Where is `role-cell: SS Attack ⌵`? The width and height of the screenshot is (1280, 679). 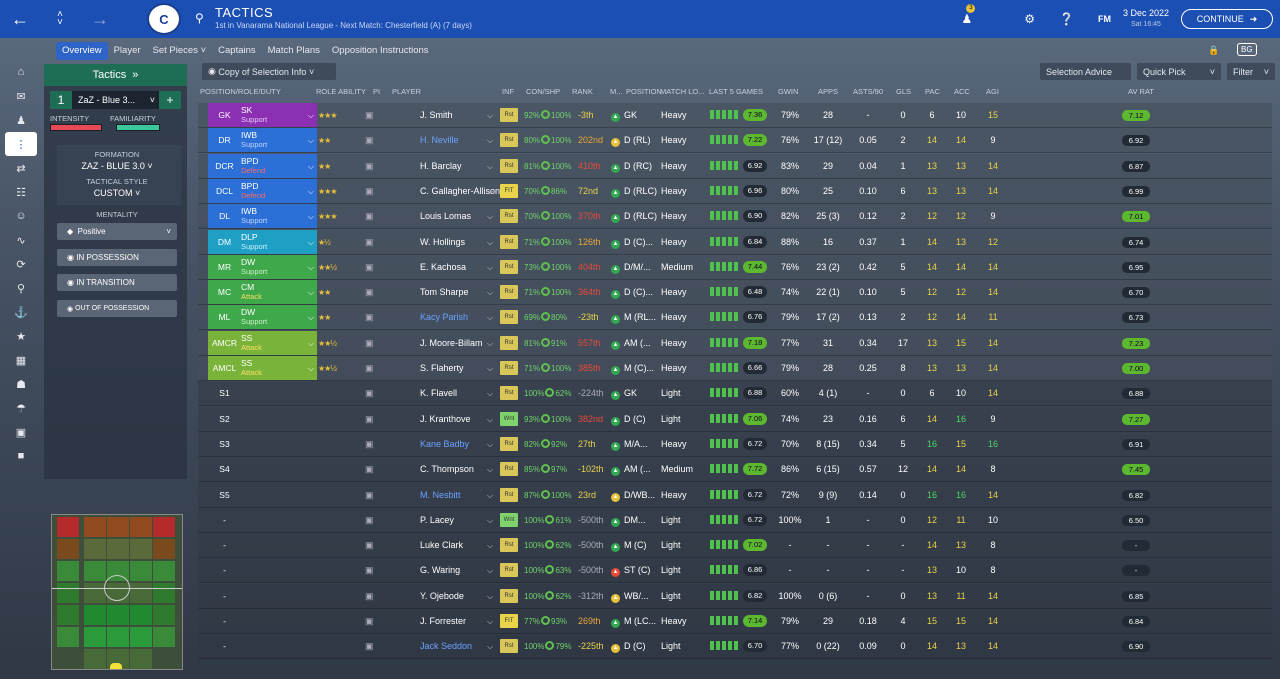 role-cell: SS Attack ⌵ is located at coordinates (279, 368).